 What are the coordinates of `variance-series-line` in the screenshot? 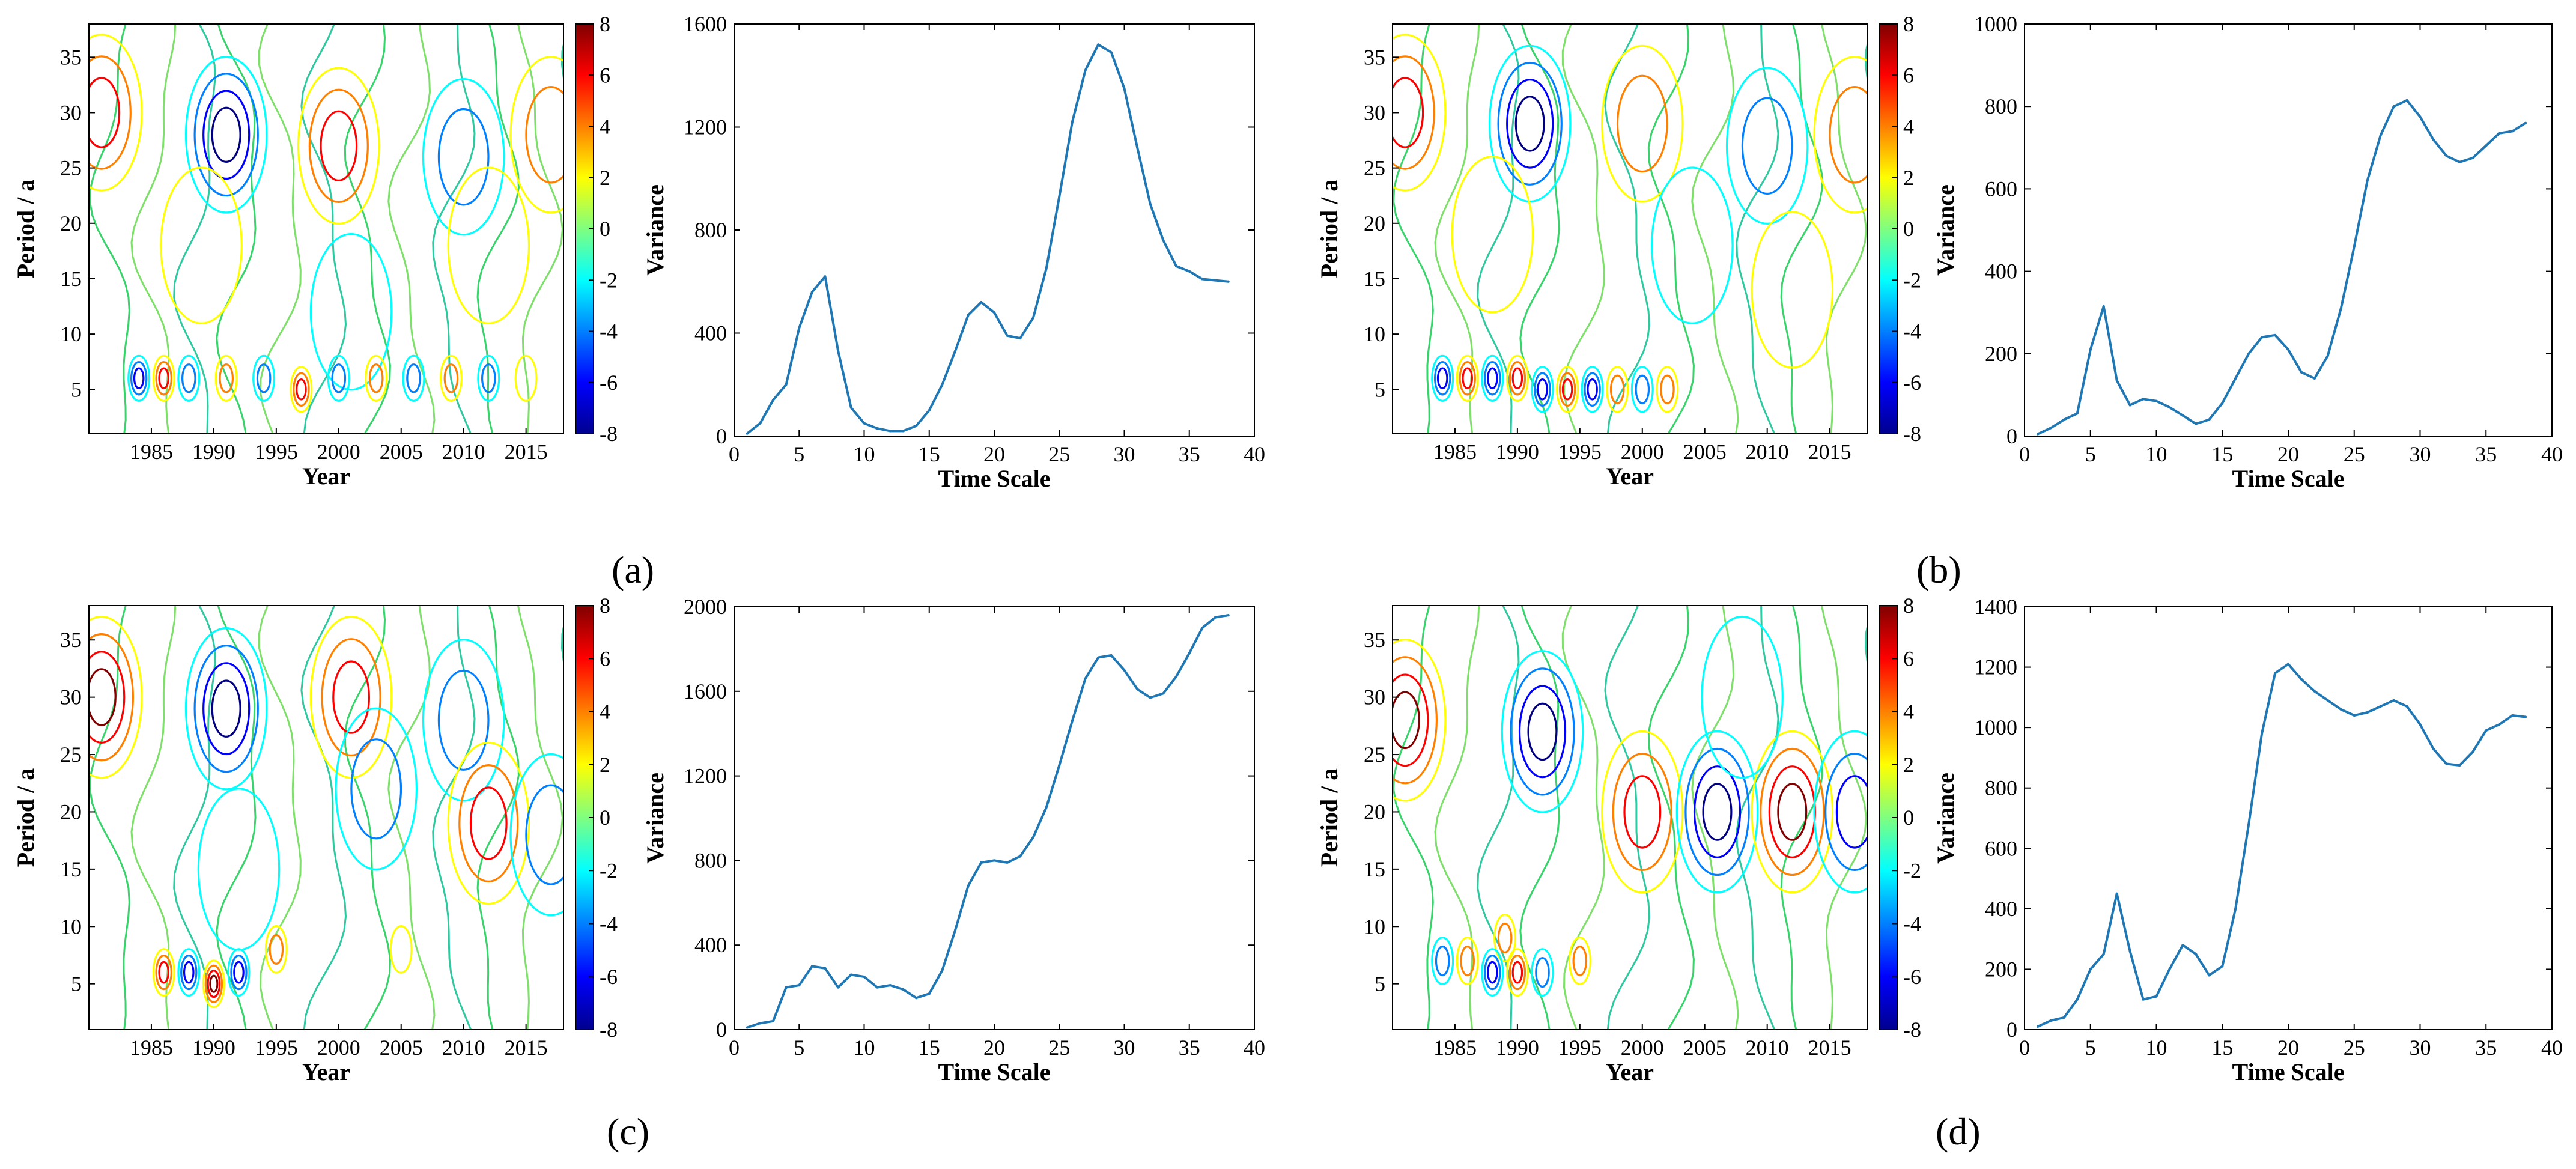 It's located at (2281, 846).